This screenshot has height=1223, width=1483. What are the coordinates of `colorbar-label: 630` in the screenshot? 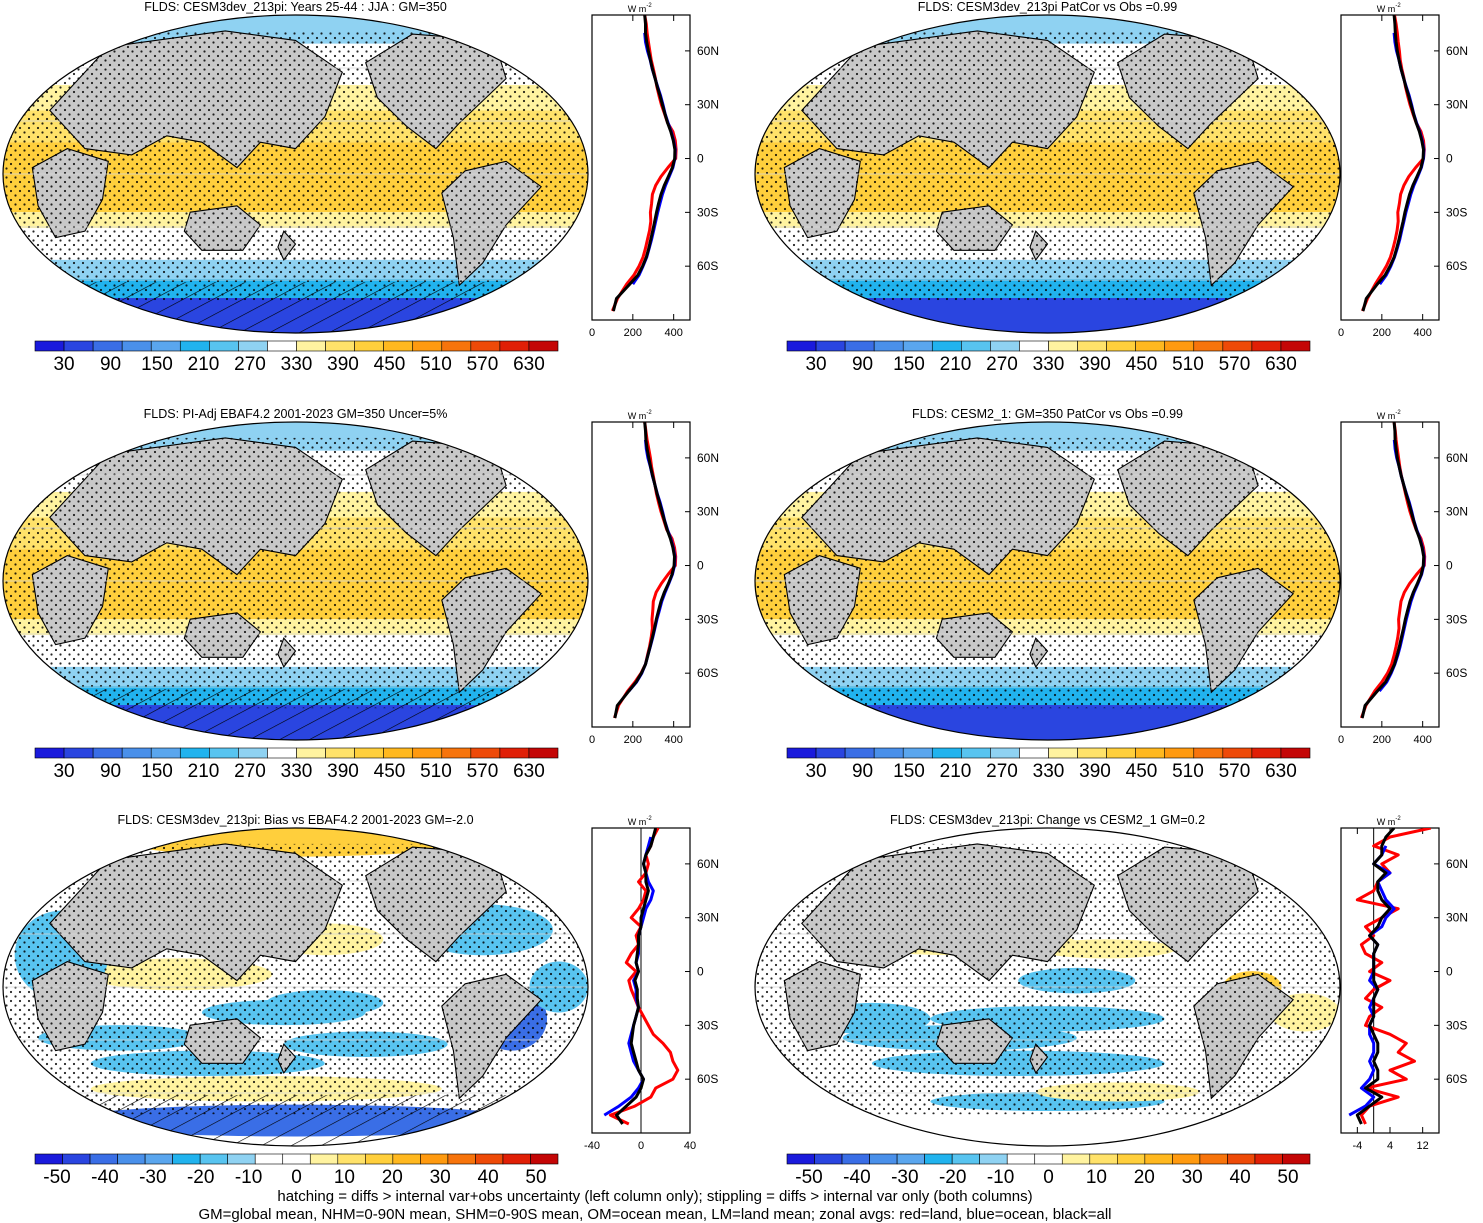 It's located at (1281, 771).